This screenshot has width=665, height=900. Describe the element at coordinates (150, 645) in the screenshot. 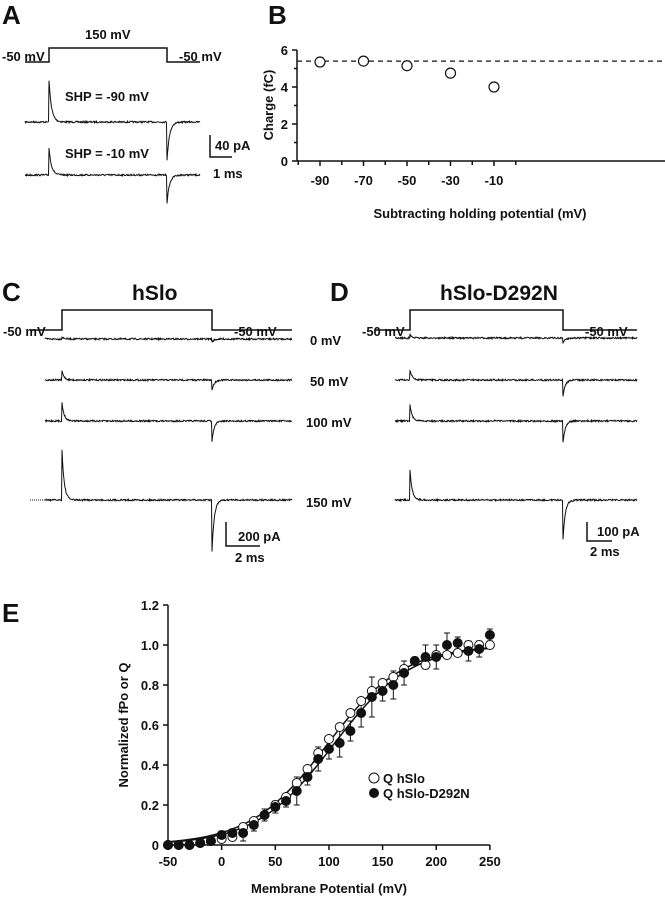

I see `e-y-tick-label: 1.0` at that location.